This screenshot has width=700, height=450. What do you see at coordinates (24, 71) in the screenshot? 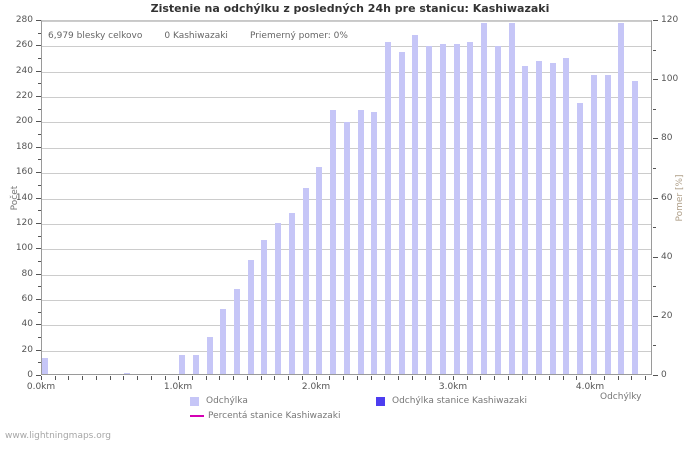
I see `y-tick-label-left: 240` at bounding box center [24, 71].